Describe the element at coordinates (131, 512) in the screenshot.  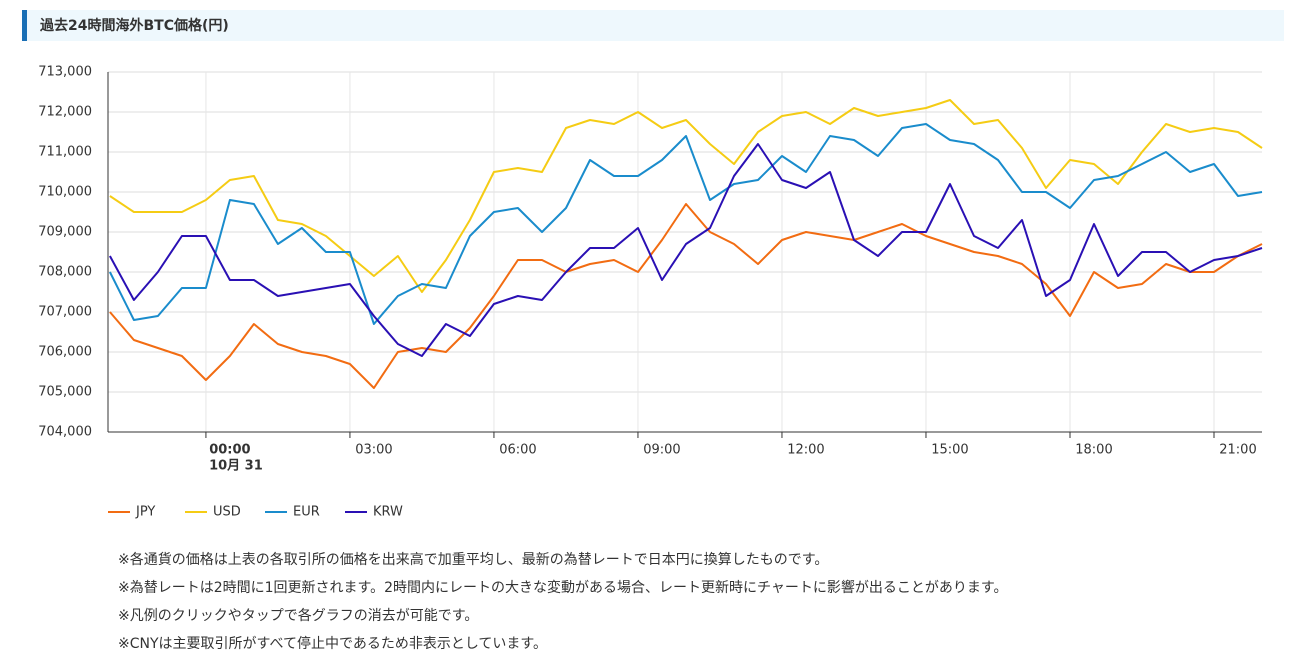
I see `legend-item: JPY` at that location.